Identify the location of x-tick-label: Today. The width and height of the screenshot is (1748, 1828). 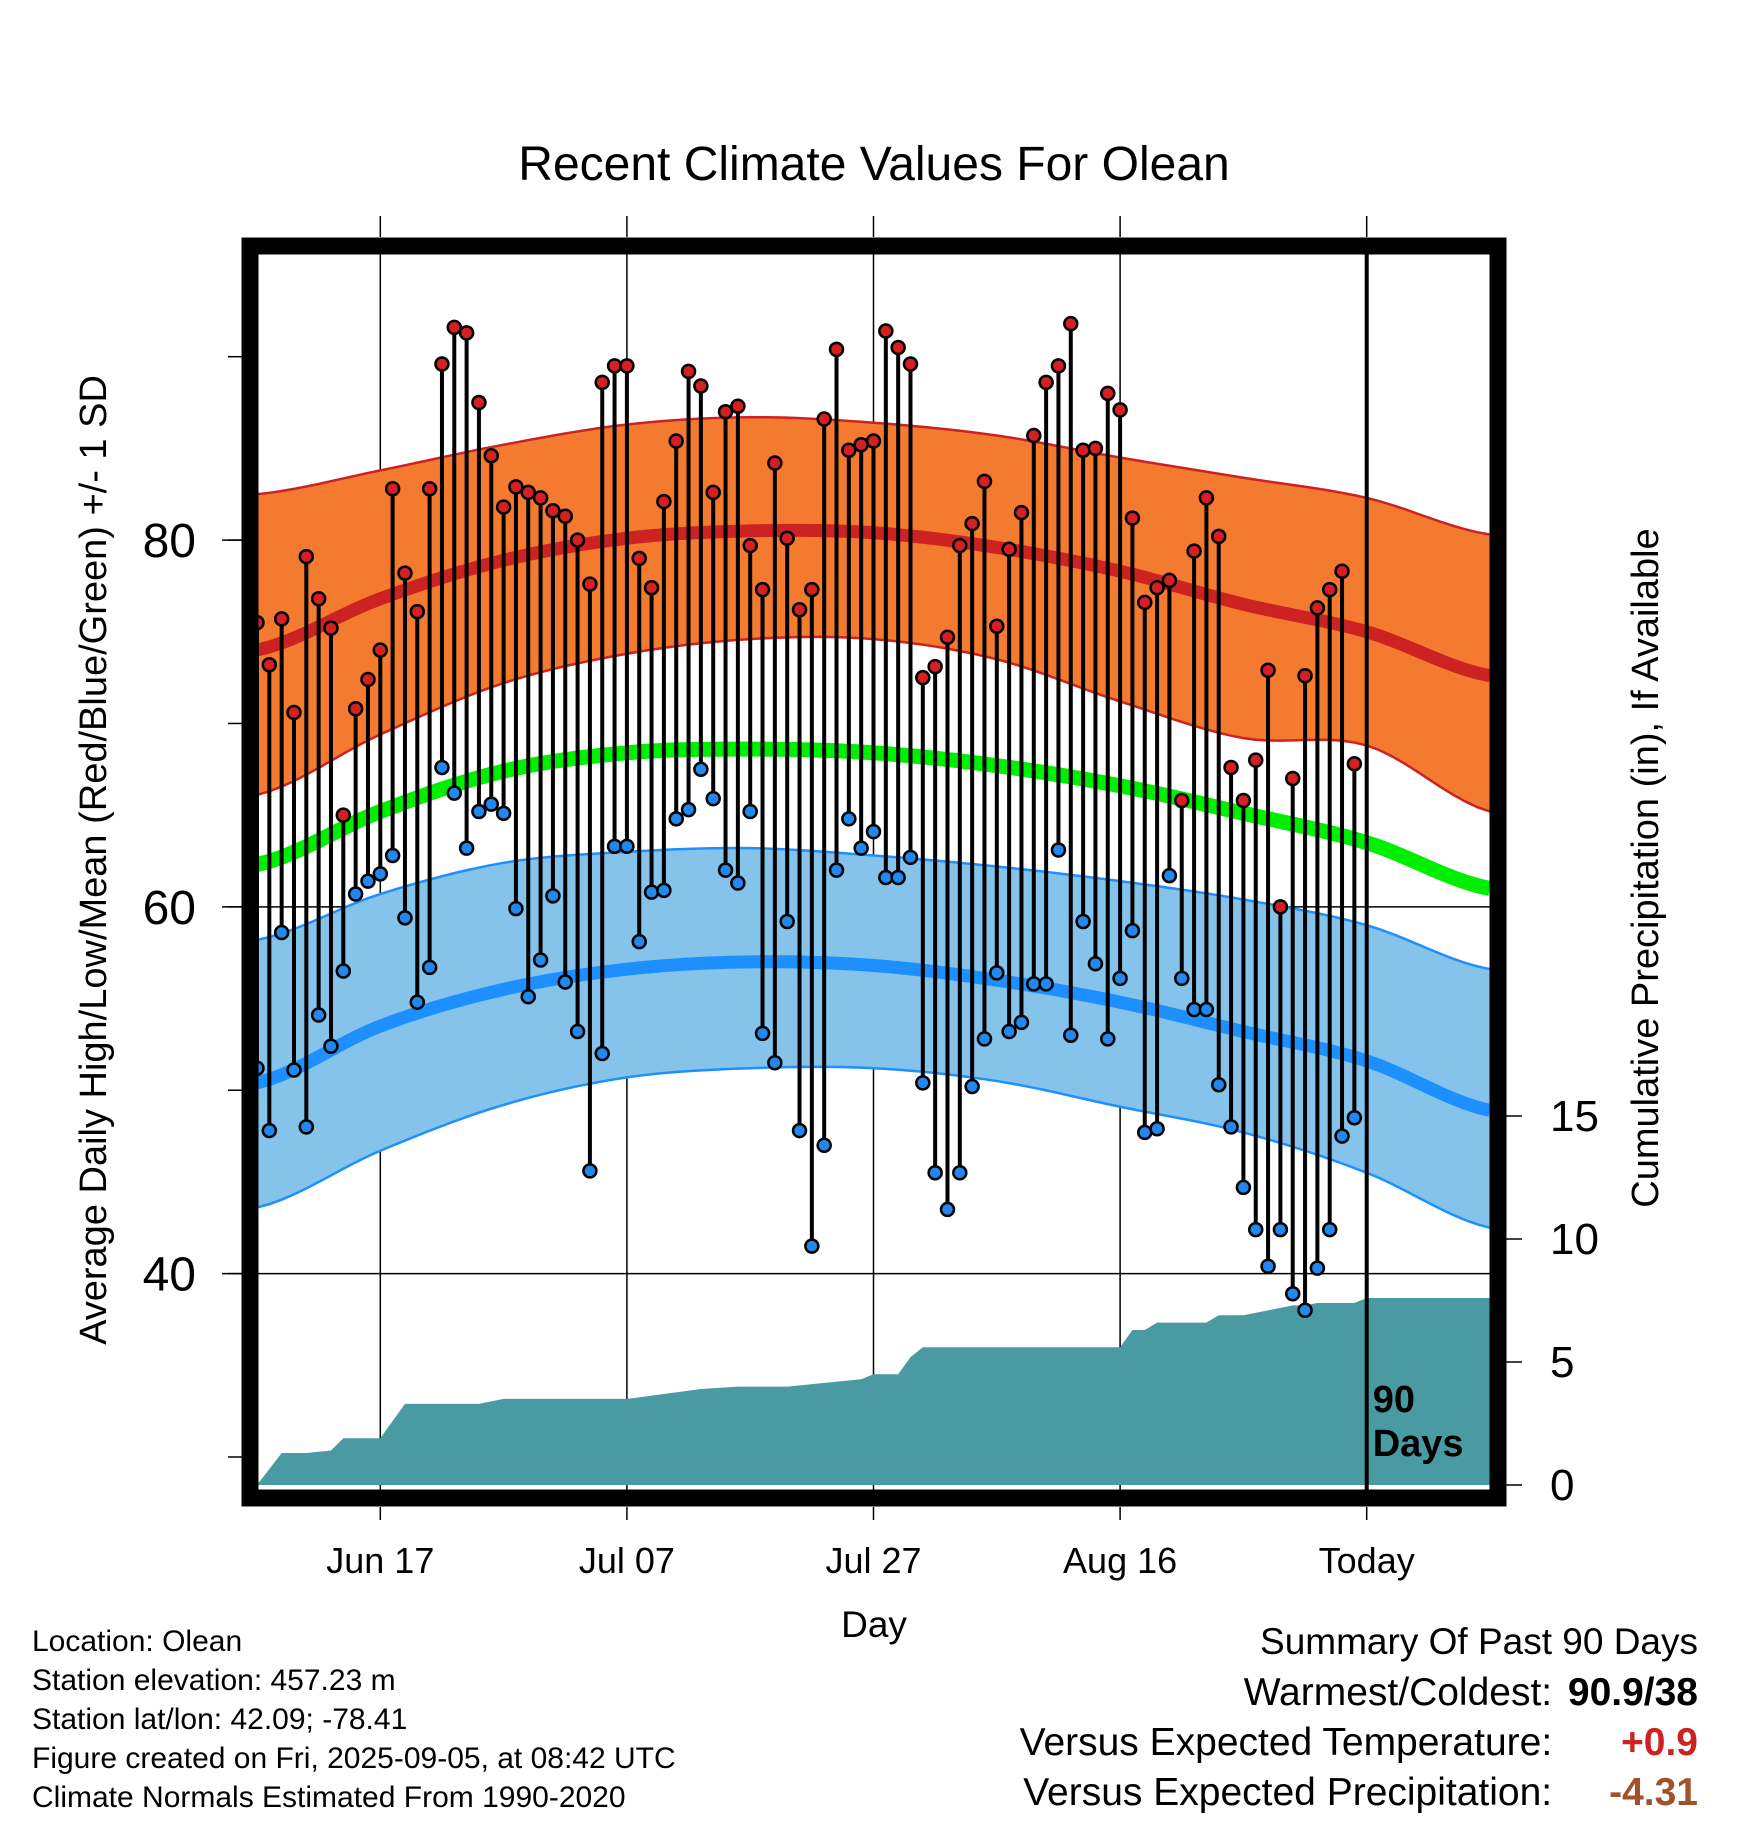
(1367, 1560).